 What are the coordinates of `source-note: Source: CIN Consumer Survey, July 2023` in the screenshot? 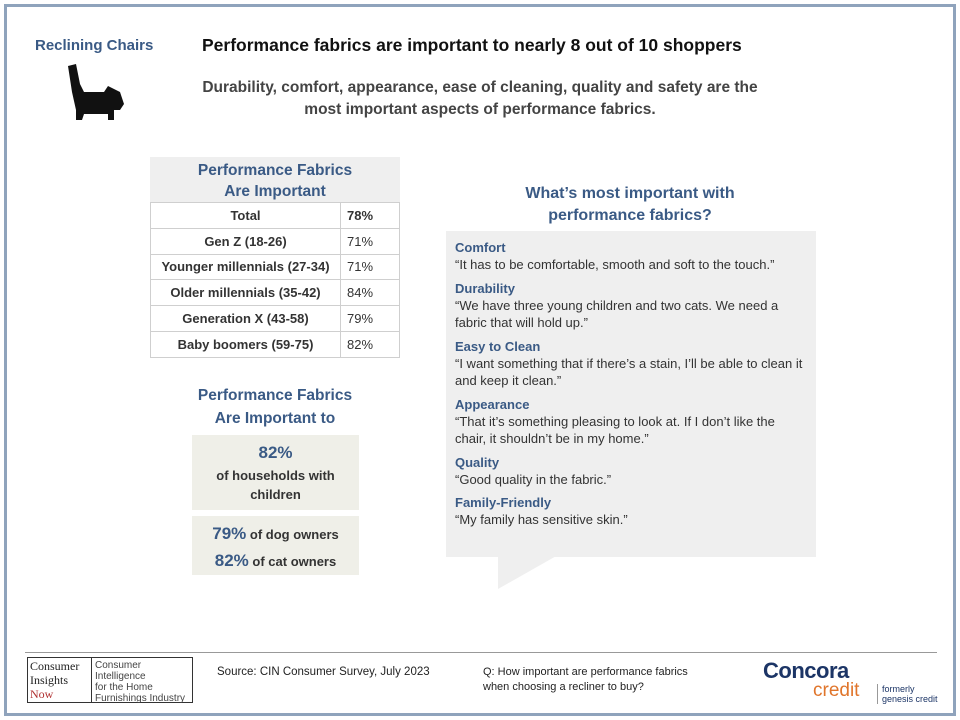 It's located at (323, 672).